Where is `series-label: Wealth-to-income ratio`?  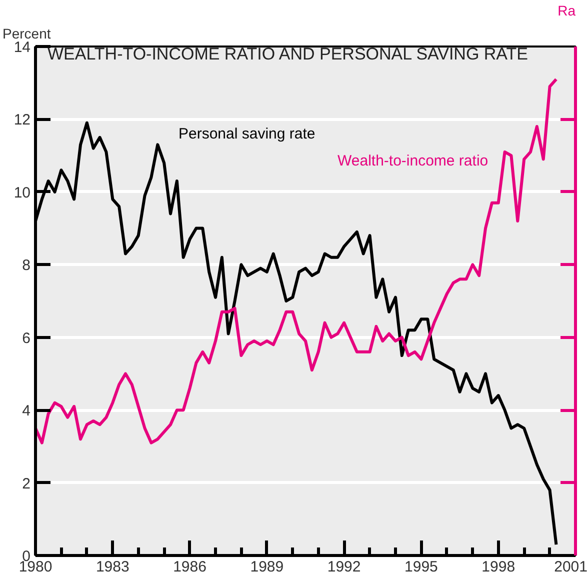 series-label: Wealth-to-income ratio is located at coordinates (413, 161).